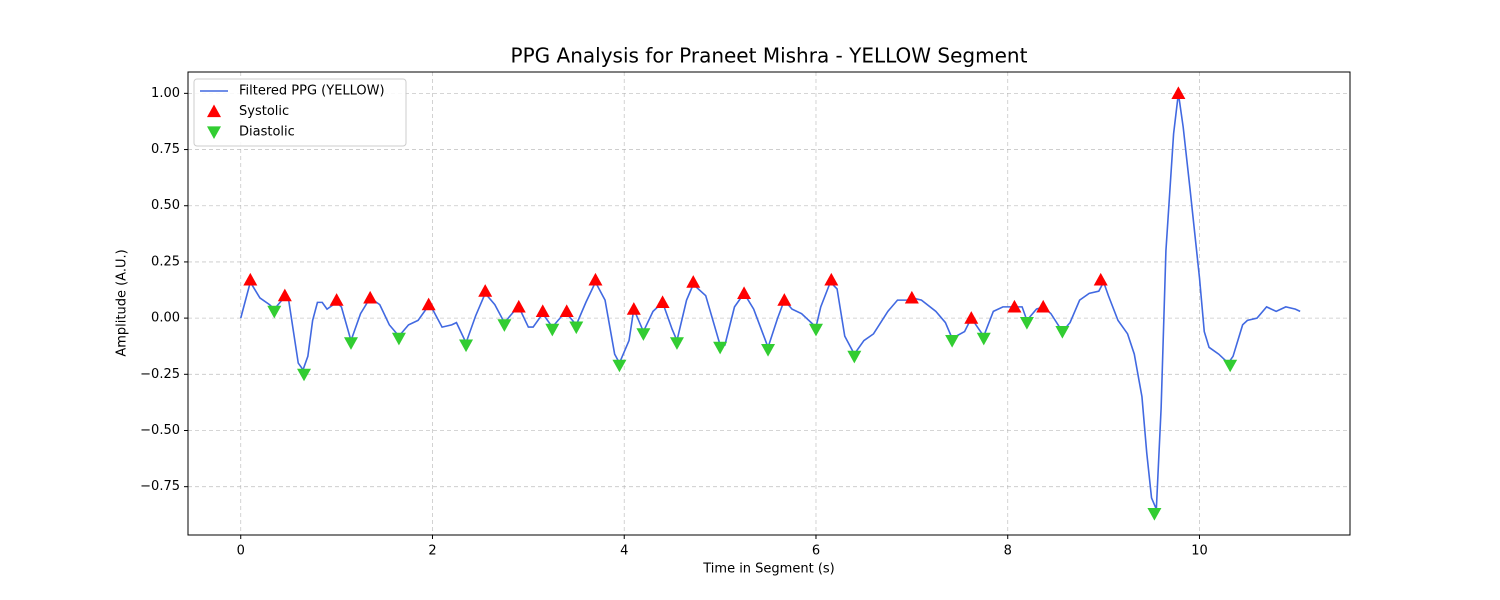 Image resolution: width=1500 pixels, height=600 pixels. I want to click on x-tick-label: 0, so click(241, 551).